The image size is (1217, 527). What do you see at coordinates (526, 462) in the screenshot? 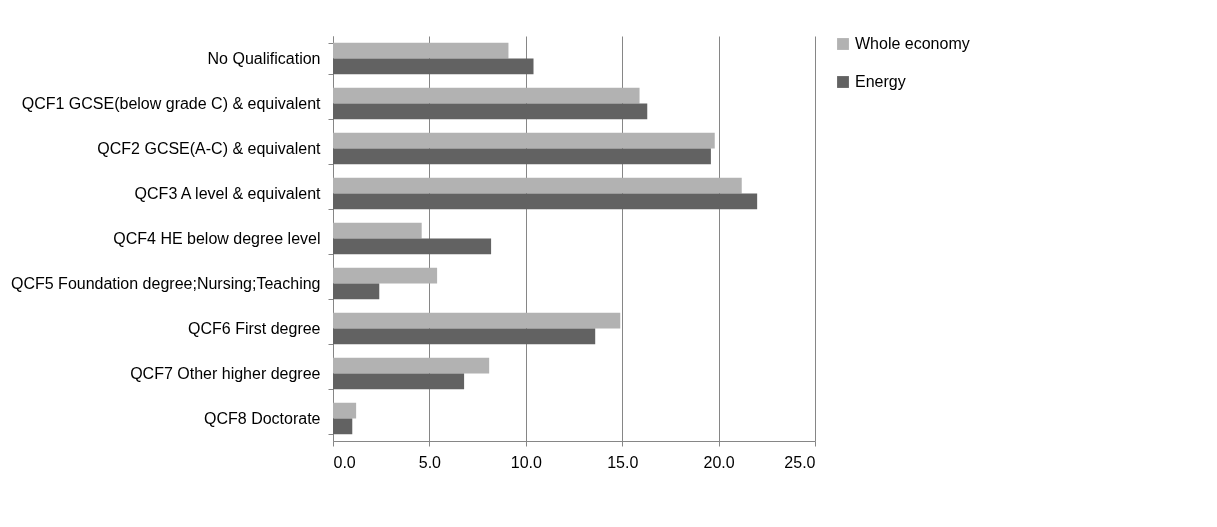
I see `x-tick-label: 10.0` at bounding box center [526, 462].